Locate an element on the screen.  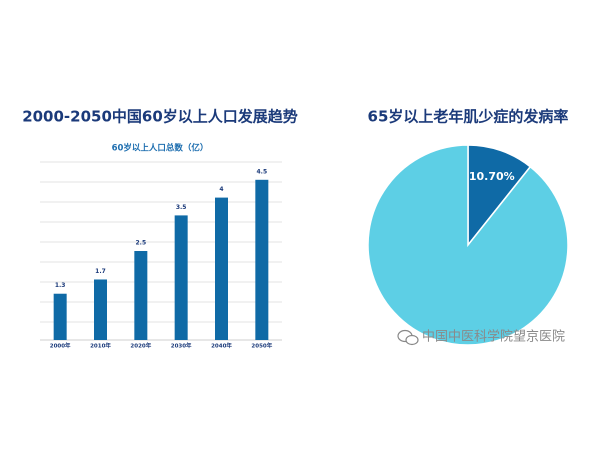
x-tick-label: 2000年 is located at coordinates (60, 346).